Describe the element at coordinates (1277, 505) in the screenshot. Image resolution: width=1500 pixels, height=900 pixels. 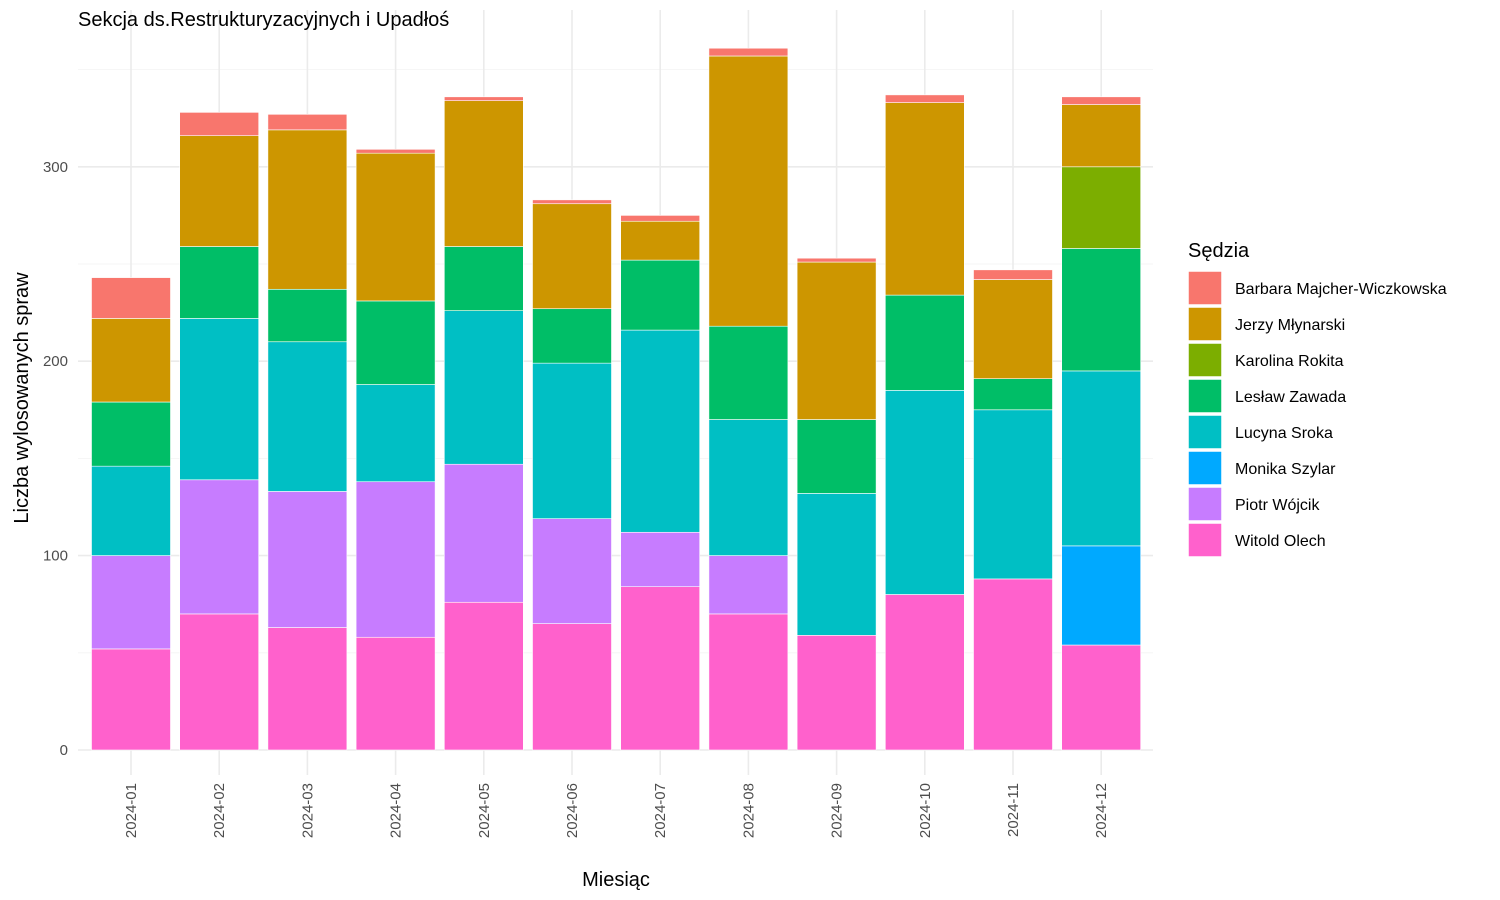
I see `legend-label: Piotr Wójcik` at that location.